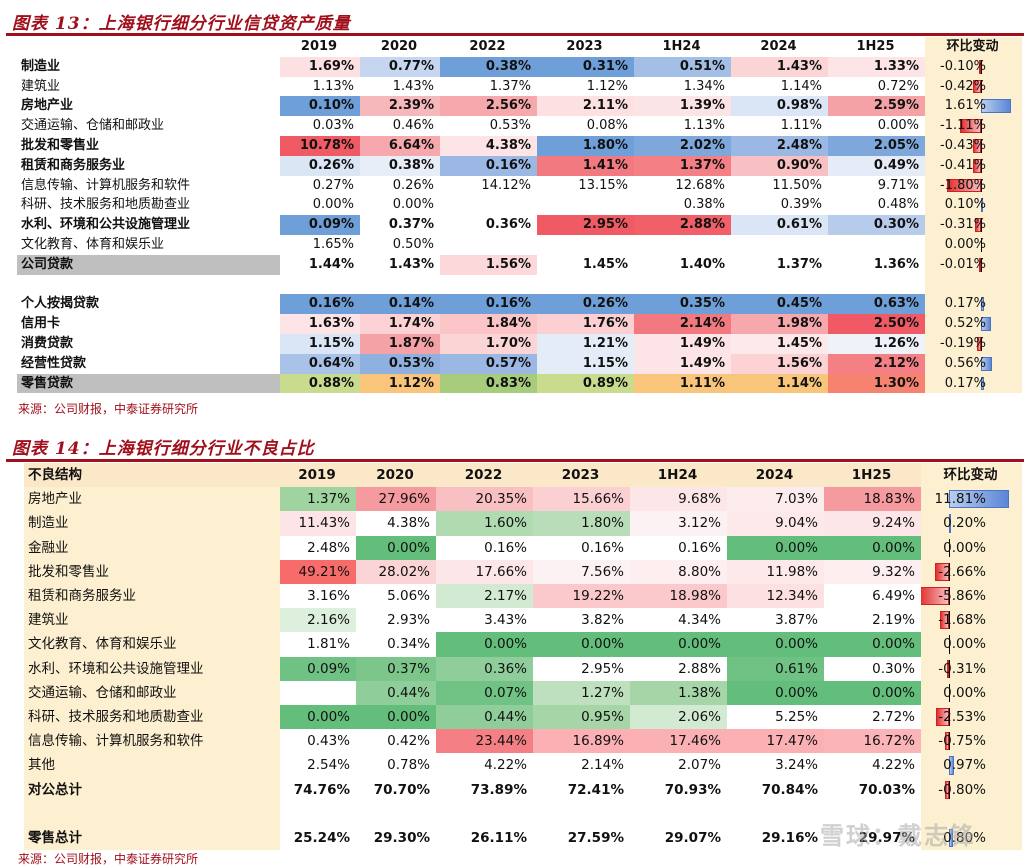 Image resolution: width=1030 pixels, height=867 pixels. I want to click on header-period-cell: 2020, so click(399, 46).